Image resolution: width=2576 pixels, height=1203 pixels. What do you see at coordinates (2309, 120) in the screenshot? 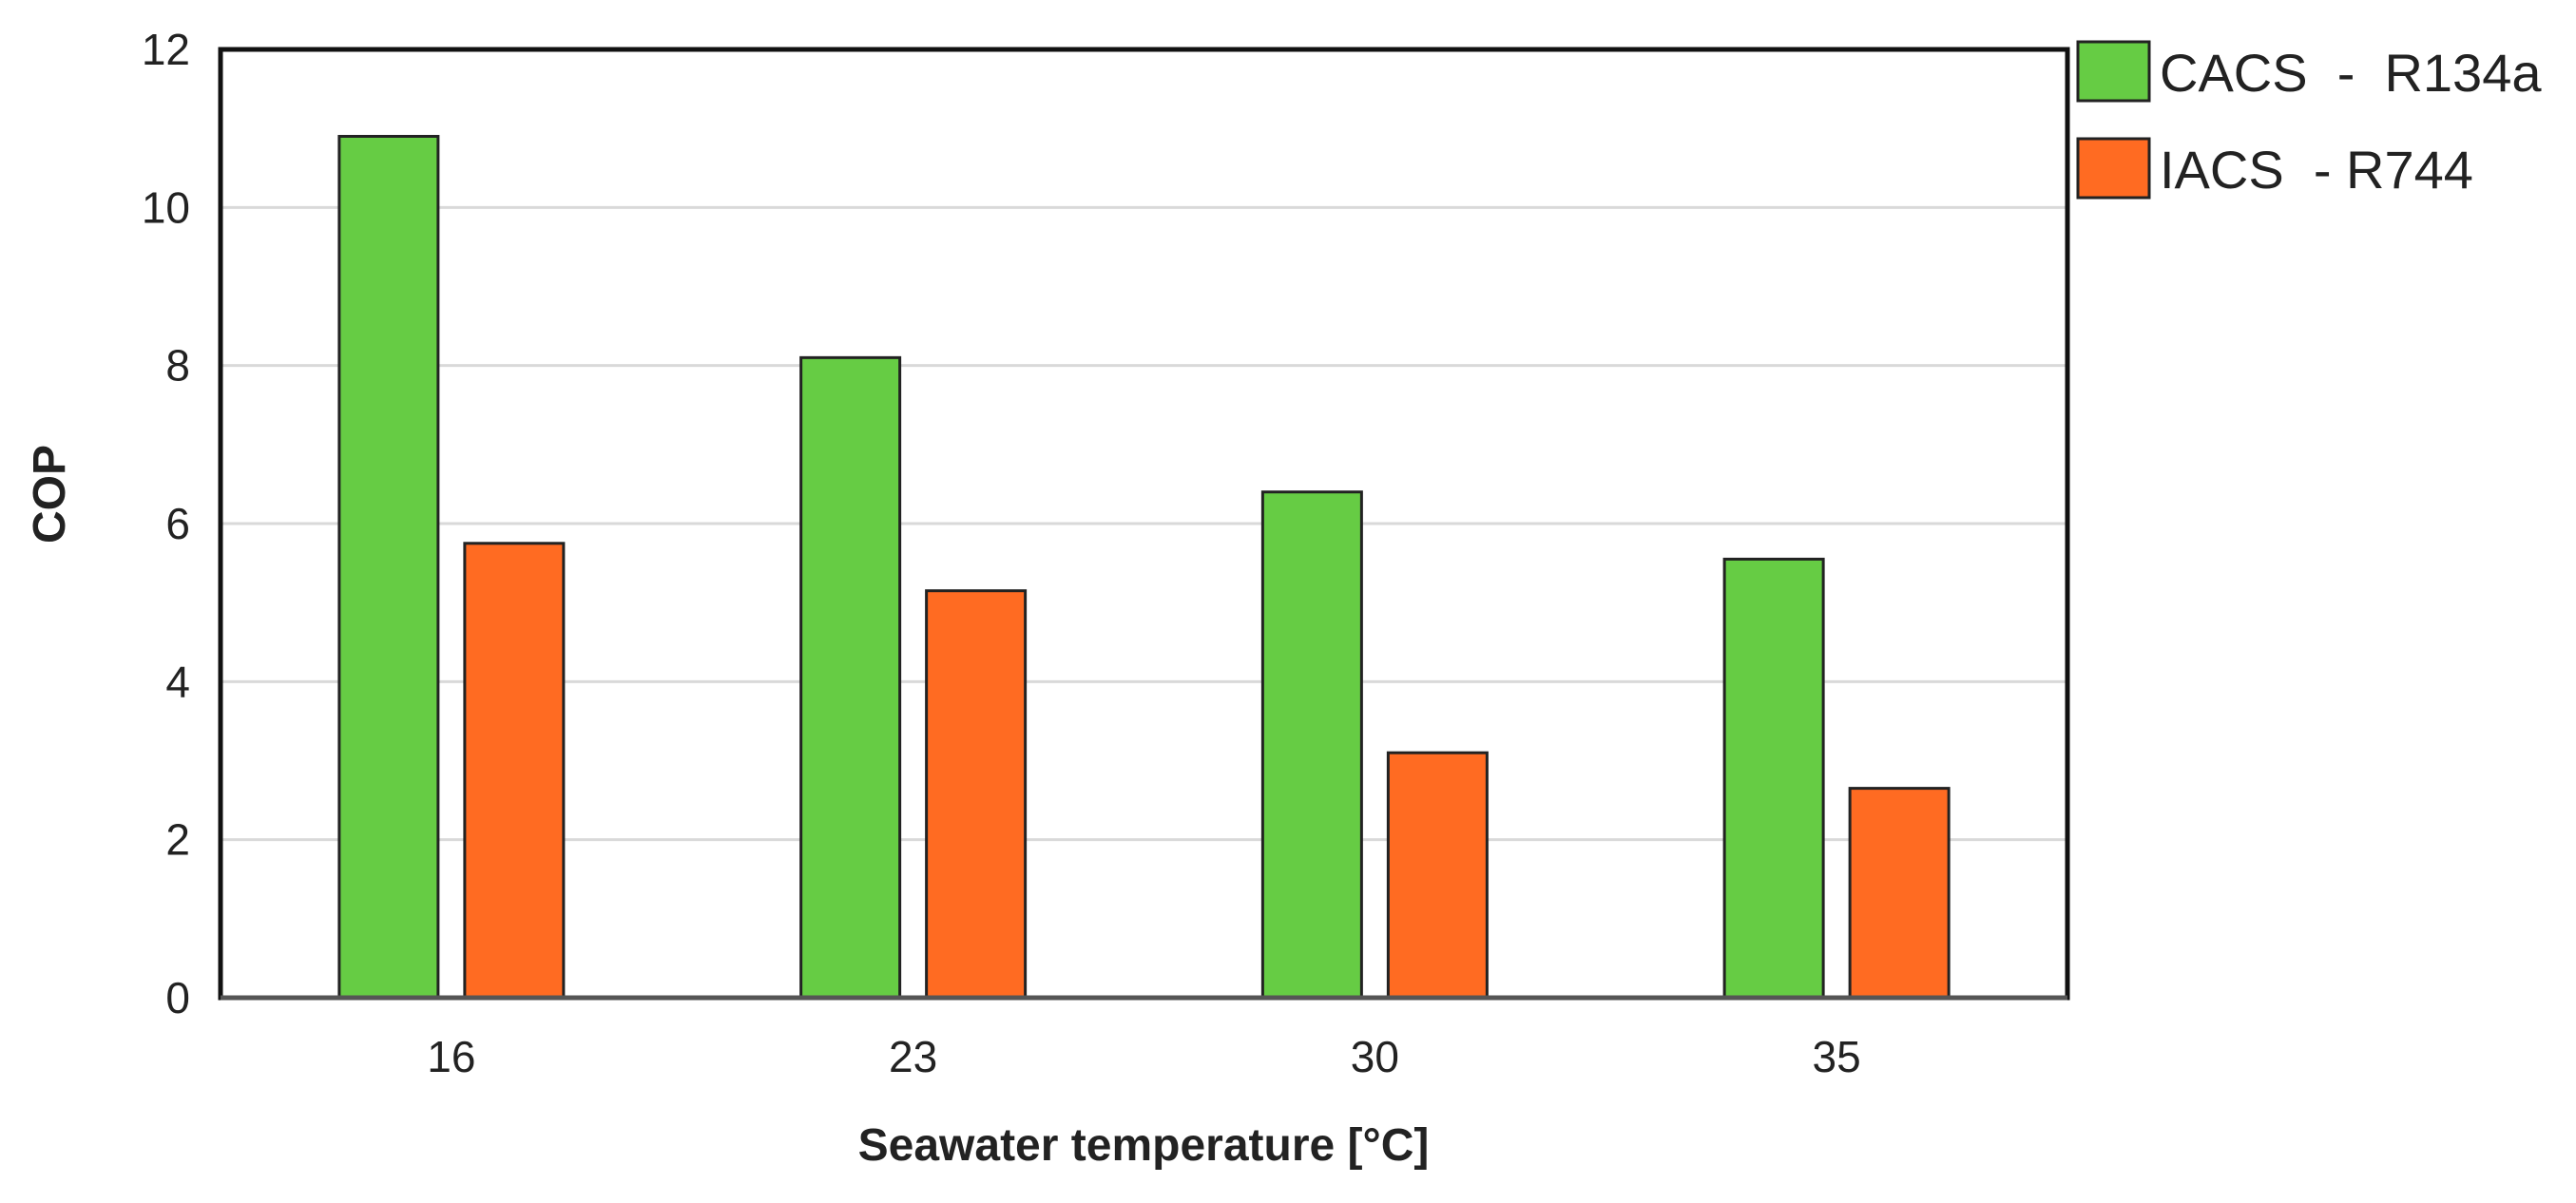
I see `legend: CACS - R134a IACS - R744` at bounding box center [2309, 120].